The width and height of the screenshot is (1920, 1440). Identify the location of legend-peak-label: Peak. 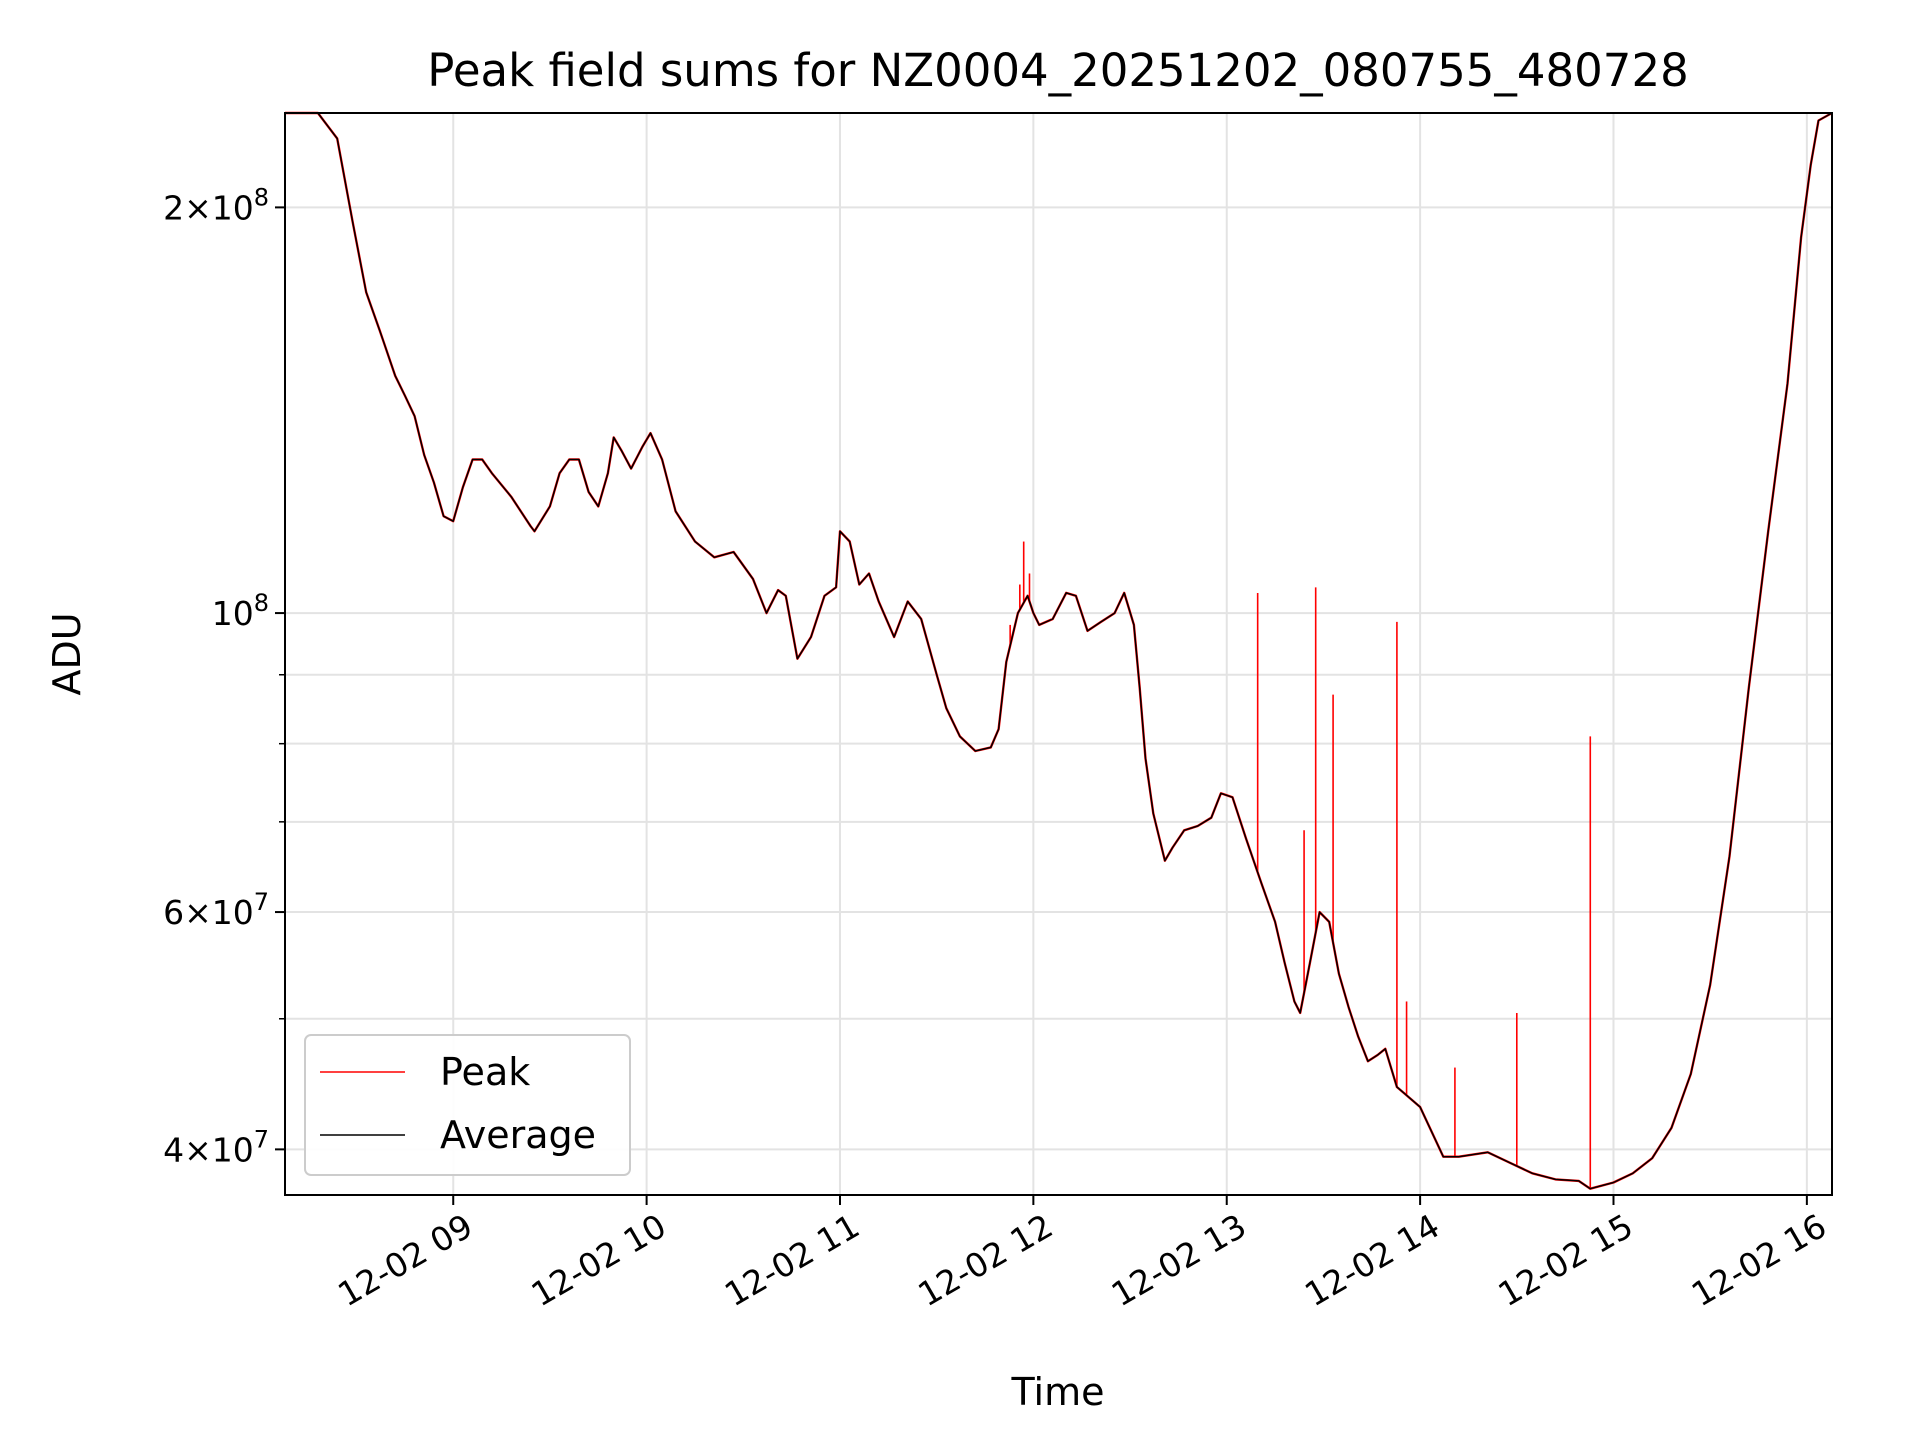
(485, 1072).